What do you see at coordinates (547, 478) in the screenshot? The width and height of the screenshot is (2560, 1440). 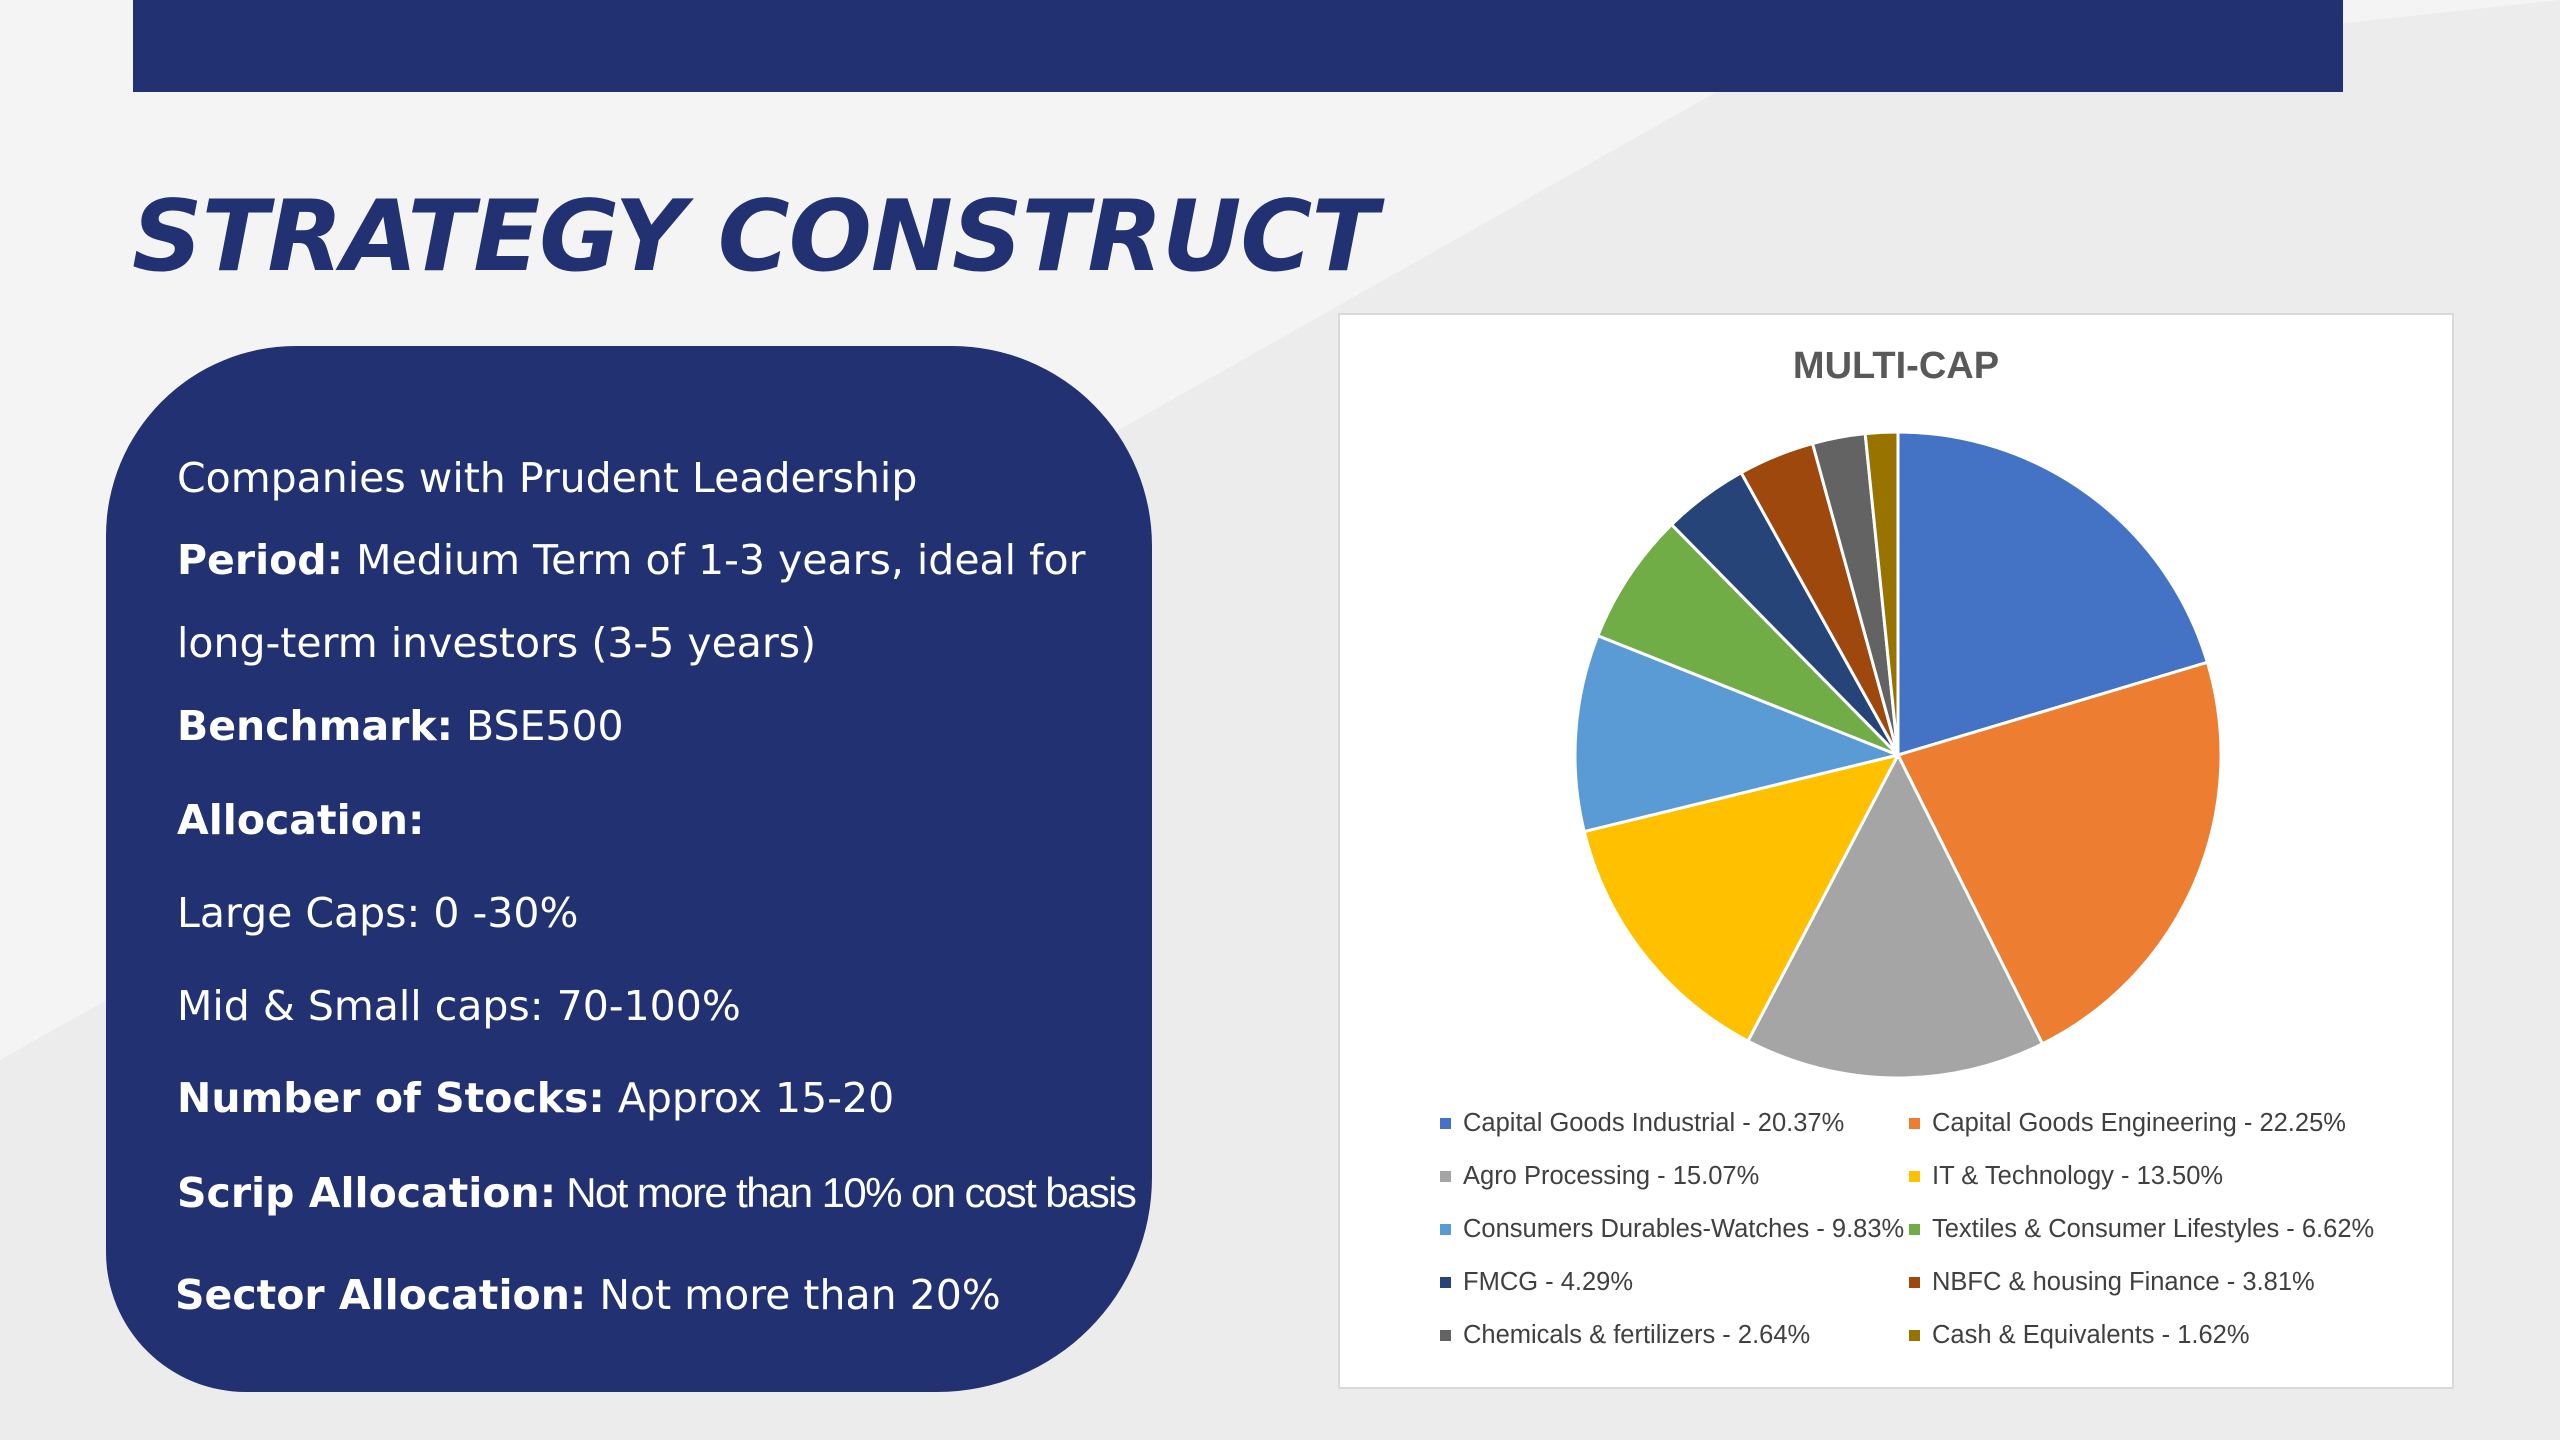 I see `intro-text: Companies with Prudent Leadership` at bounding box center [547, 478].